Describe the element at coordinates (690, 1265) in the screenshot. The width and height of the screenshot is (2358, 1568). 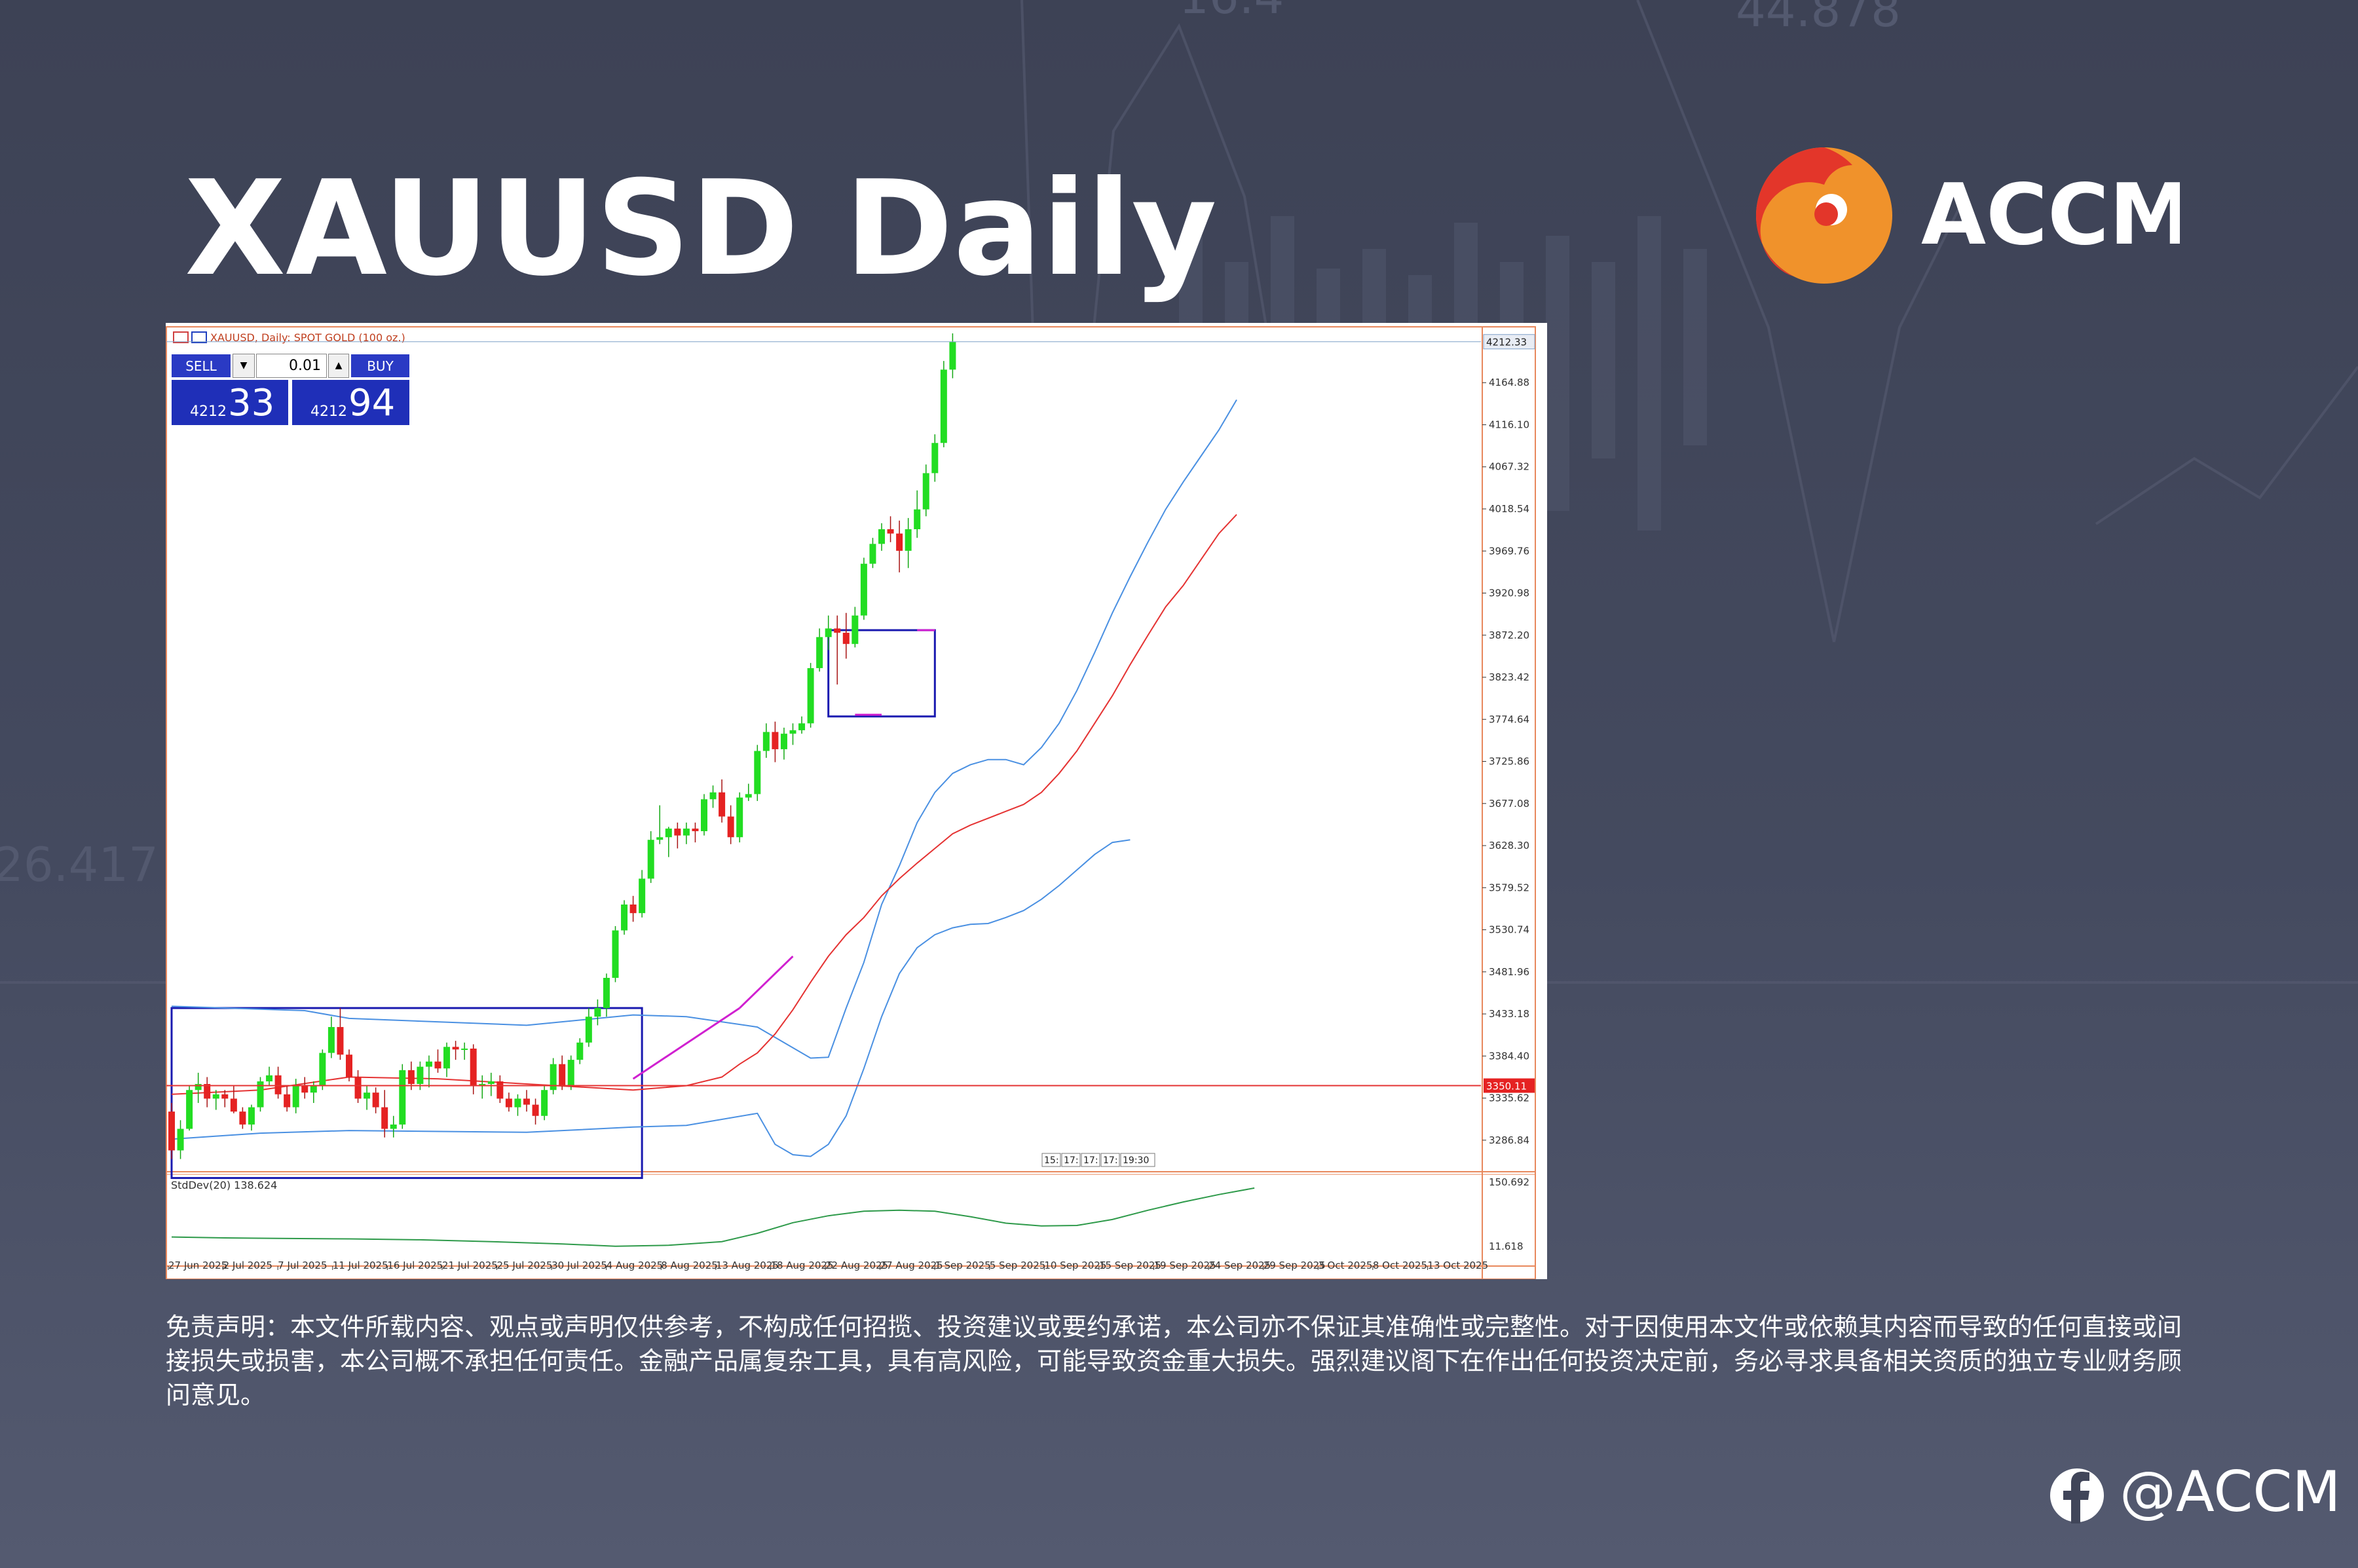
I see `x-tick-label: 8 Aug 2025` at that location.